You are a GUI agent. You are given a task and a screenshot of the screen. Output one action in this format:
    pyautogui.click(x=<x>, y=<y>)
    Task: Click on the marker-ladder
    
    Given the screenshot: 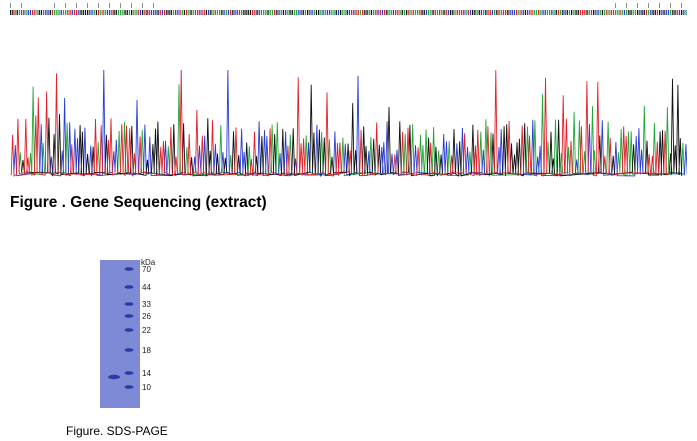 What is the action you would take?
    pyautogui.click(x=129, y=328)
    